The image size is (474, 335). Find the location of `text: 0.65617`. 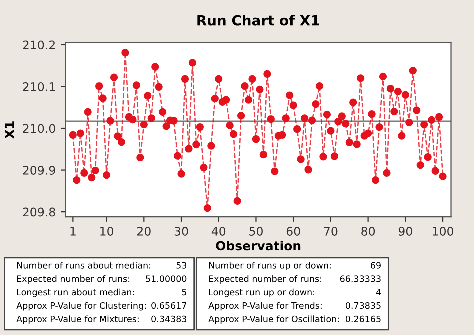

text: 0.65617 is located at coordinates (169, 306).